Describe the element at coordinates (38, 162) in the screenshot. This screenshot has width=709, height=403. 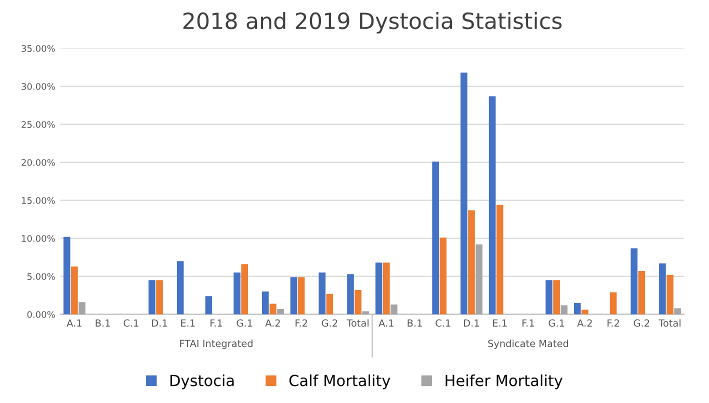
I see `y-tick-label: 20.00%` at that location.